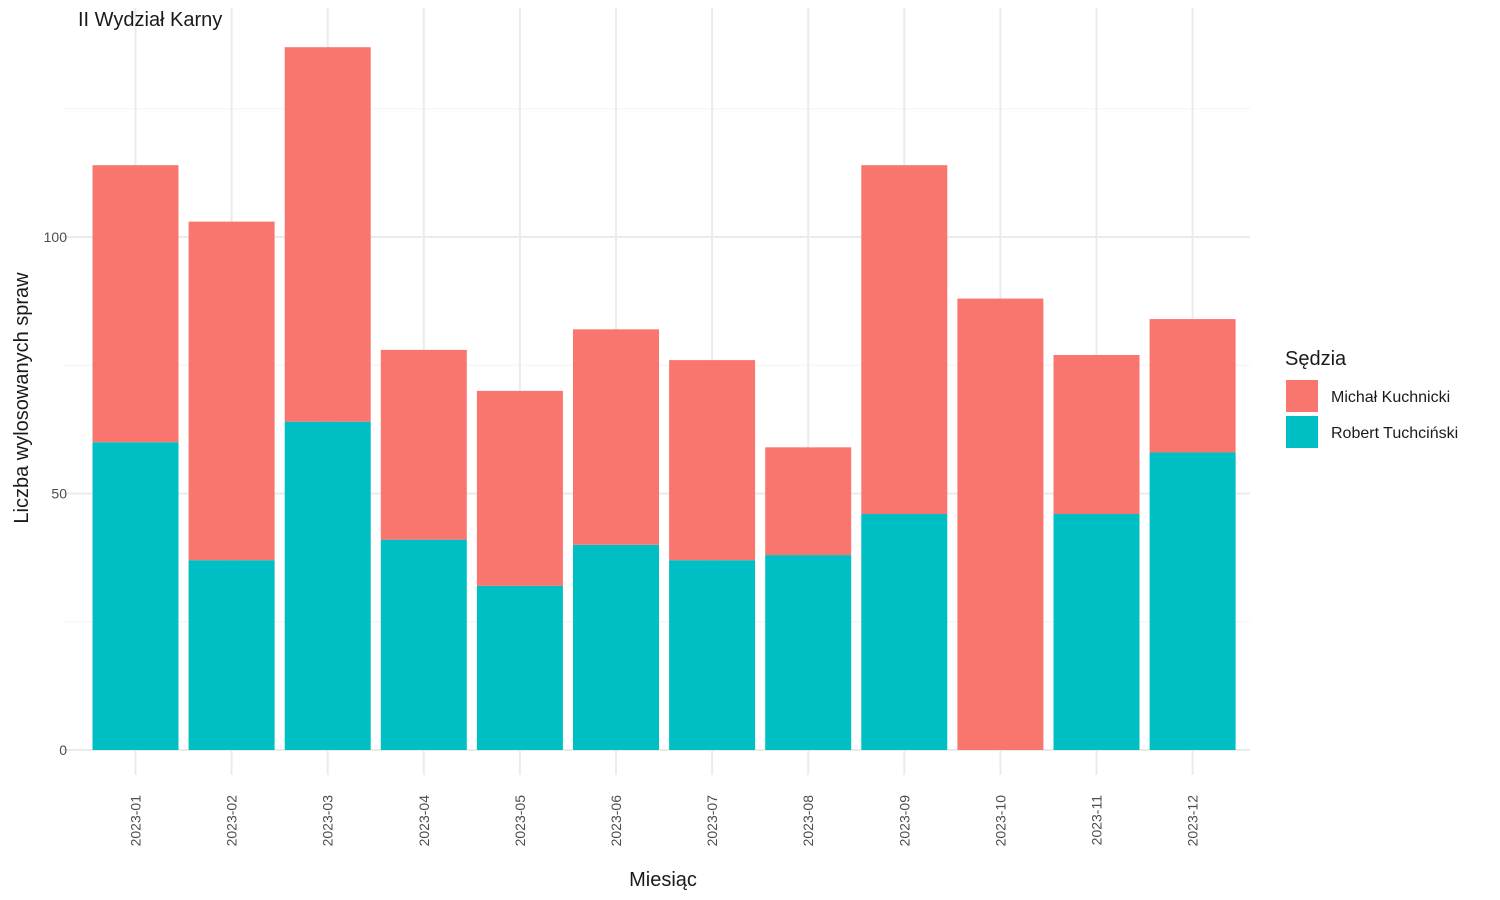  Describe the element at coordinates (328, 821) in the screenshot. I see `x-tick-label: 2023-03` at that location.